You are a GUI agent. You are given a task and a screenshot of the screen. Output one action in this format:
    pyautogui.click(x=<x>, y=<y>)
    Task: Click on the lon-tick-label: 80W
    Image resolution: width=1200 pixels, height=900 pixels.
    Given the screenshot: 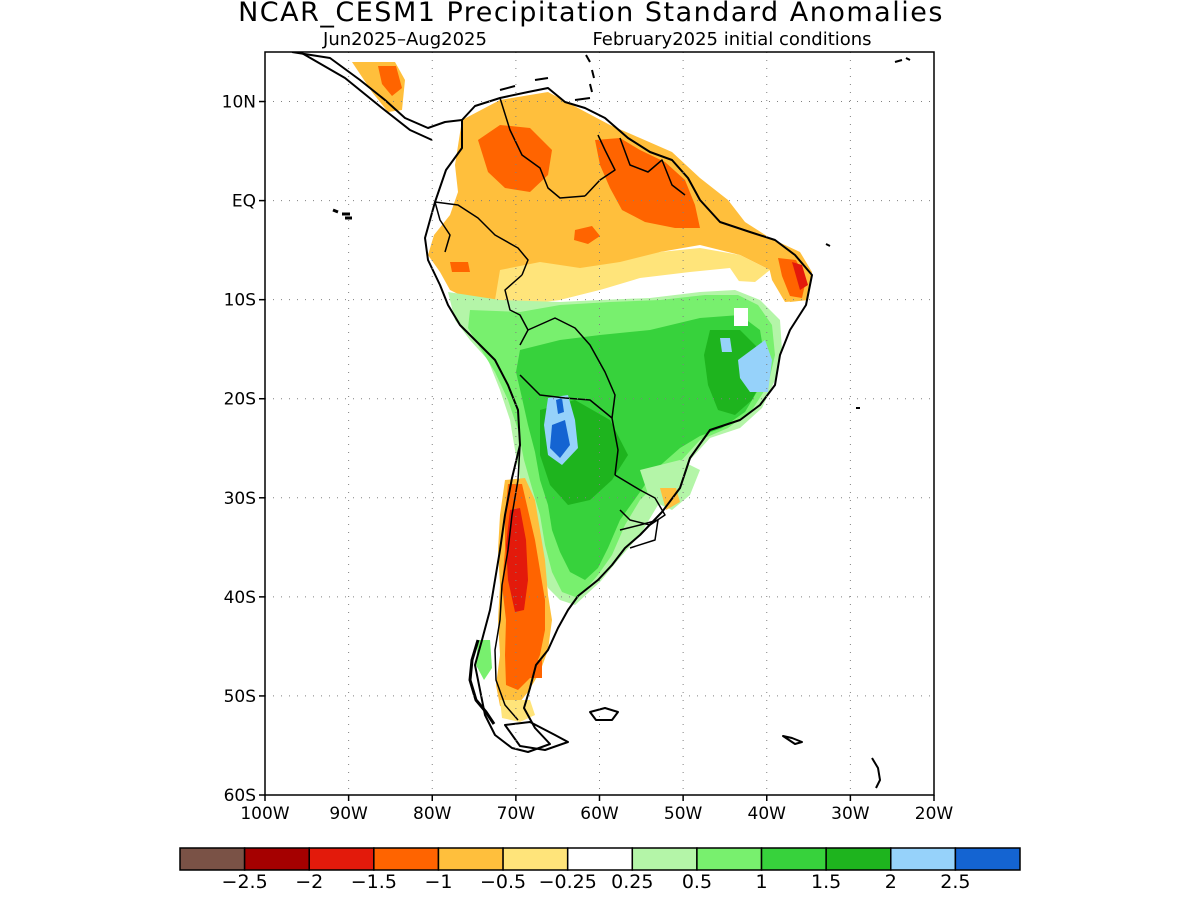 What is the action you would take?
    pyautogui.click(x=432, y=814)
    